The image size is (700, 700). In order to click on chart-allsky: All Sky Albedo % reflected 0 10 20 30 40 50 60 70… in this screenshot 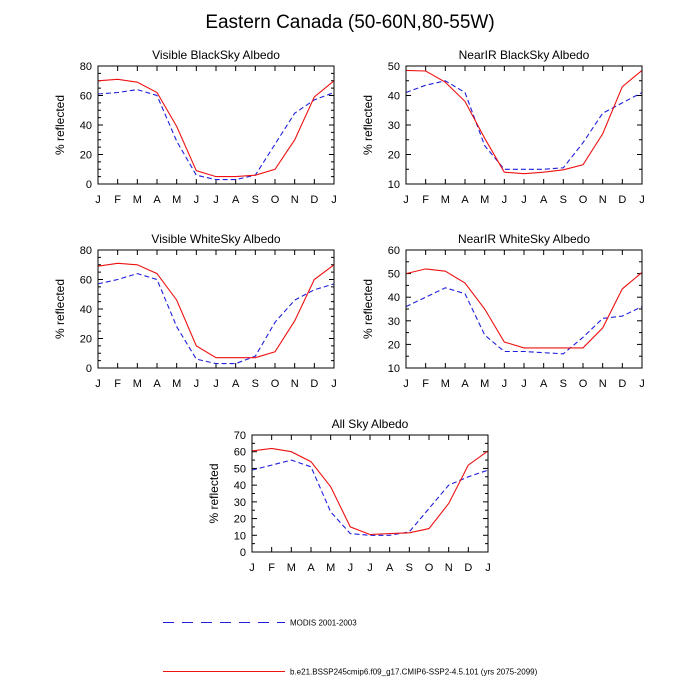, I will do `click(349, 495)`.